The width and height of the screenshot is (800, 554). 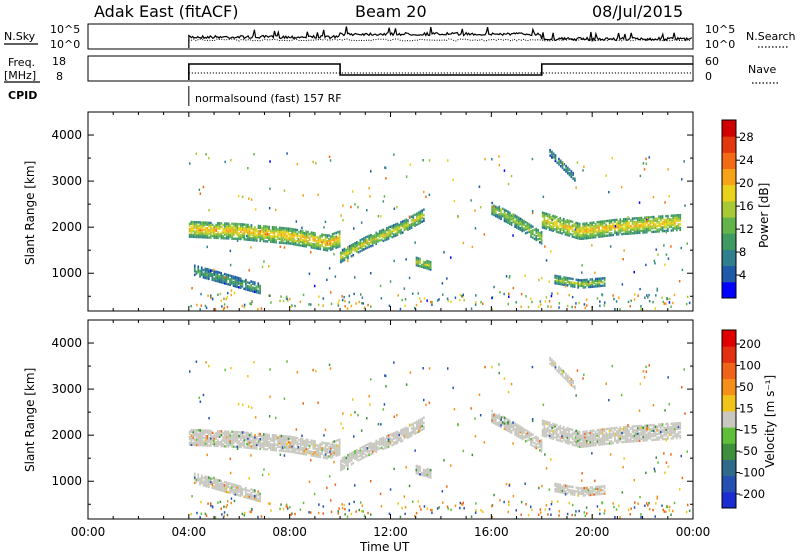 I want to click on y-tick-label: 3000, so click(x=66, y=181).